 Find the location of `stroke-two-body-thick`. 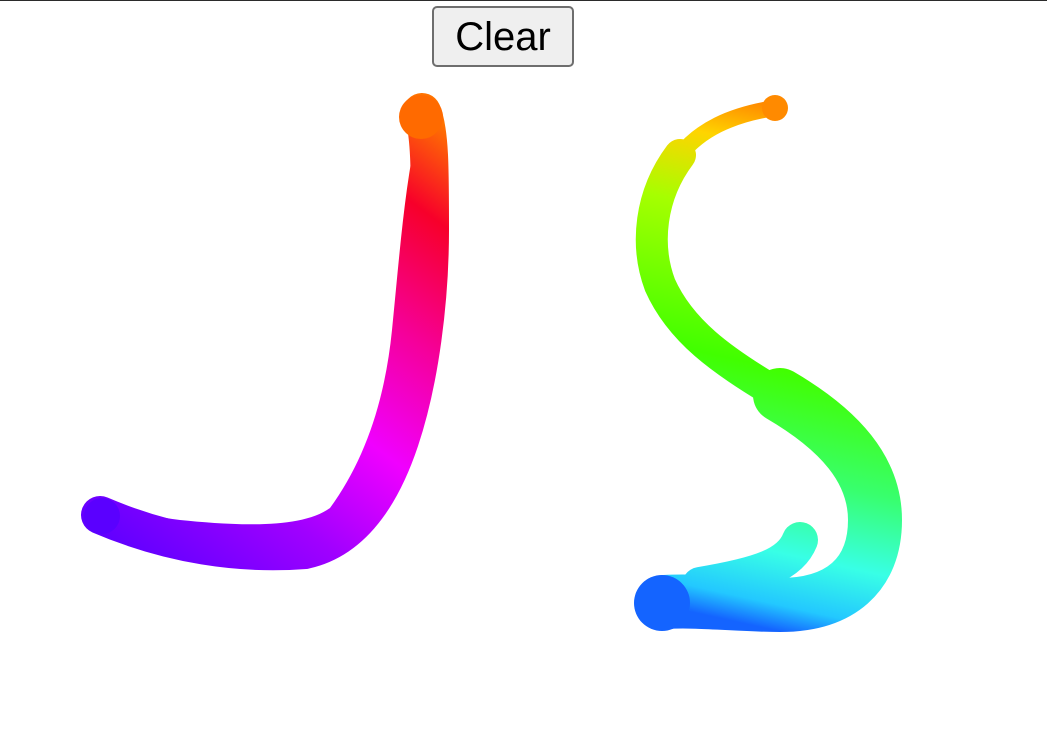

stroke-two-body-thick is located at coordinates (770, 500).